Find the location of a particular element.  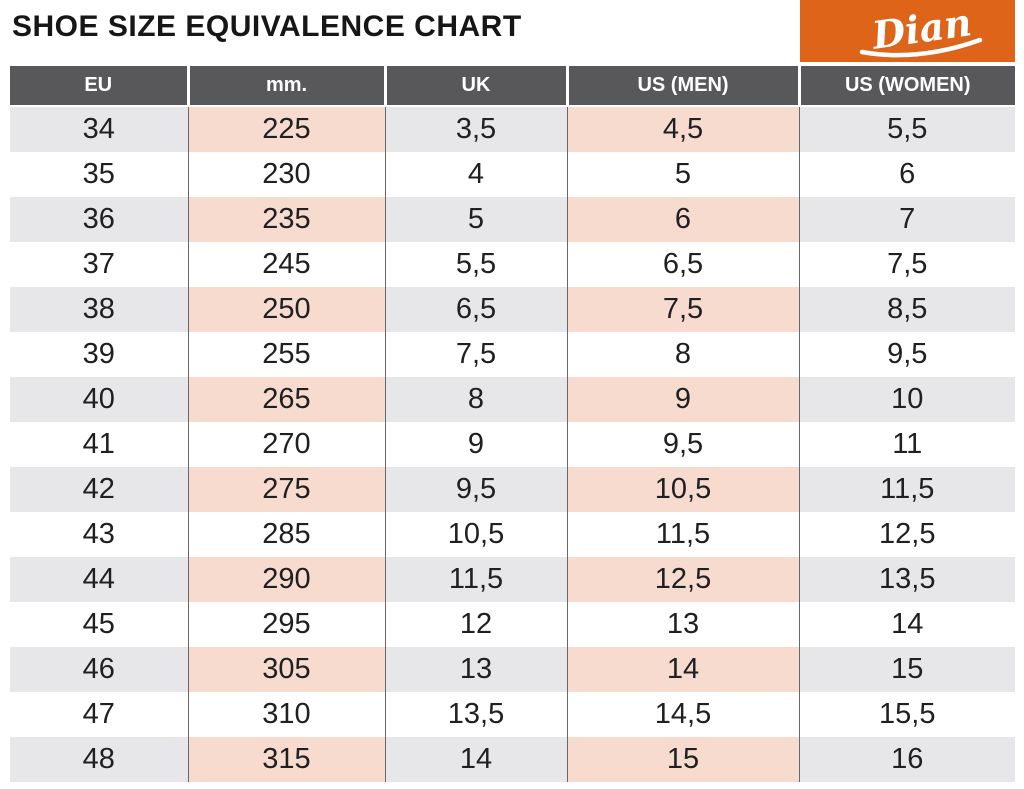

table-cell-mm: 230 is located at coordinates (286, 174).